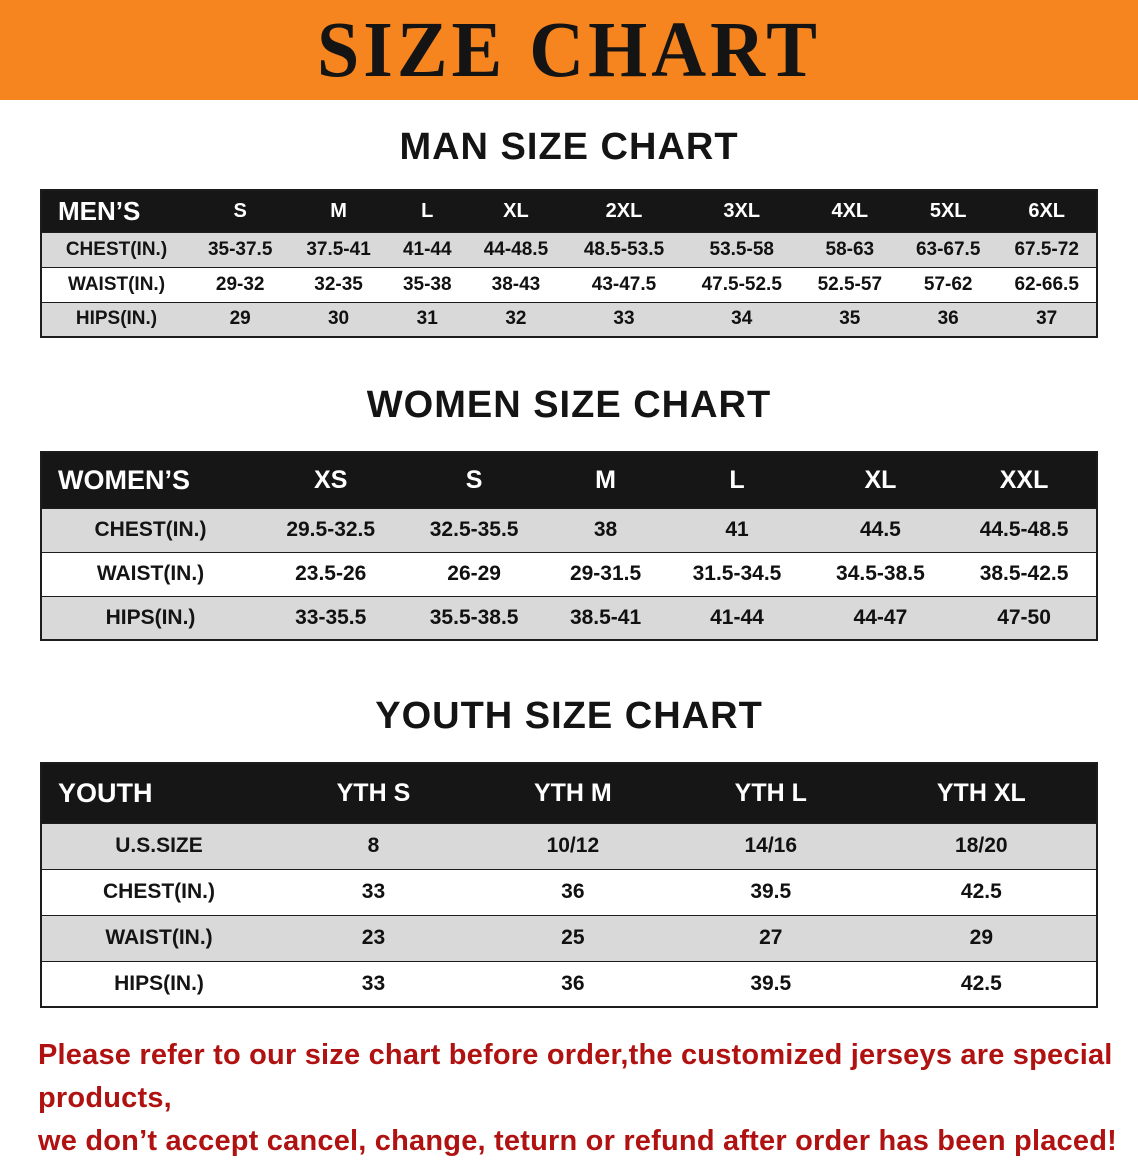  Describe the element at coordinates (741, 211) in the screenshot. I see `size-header-cell: 3XL` at that location.